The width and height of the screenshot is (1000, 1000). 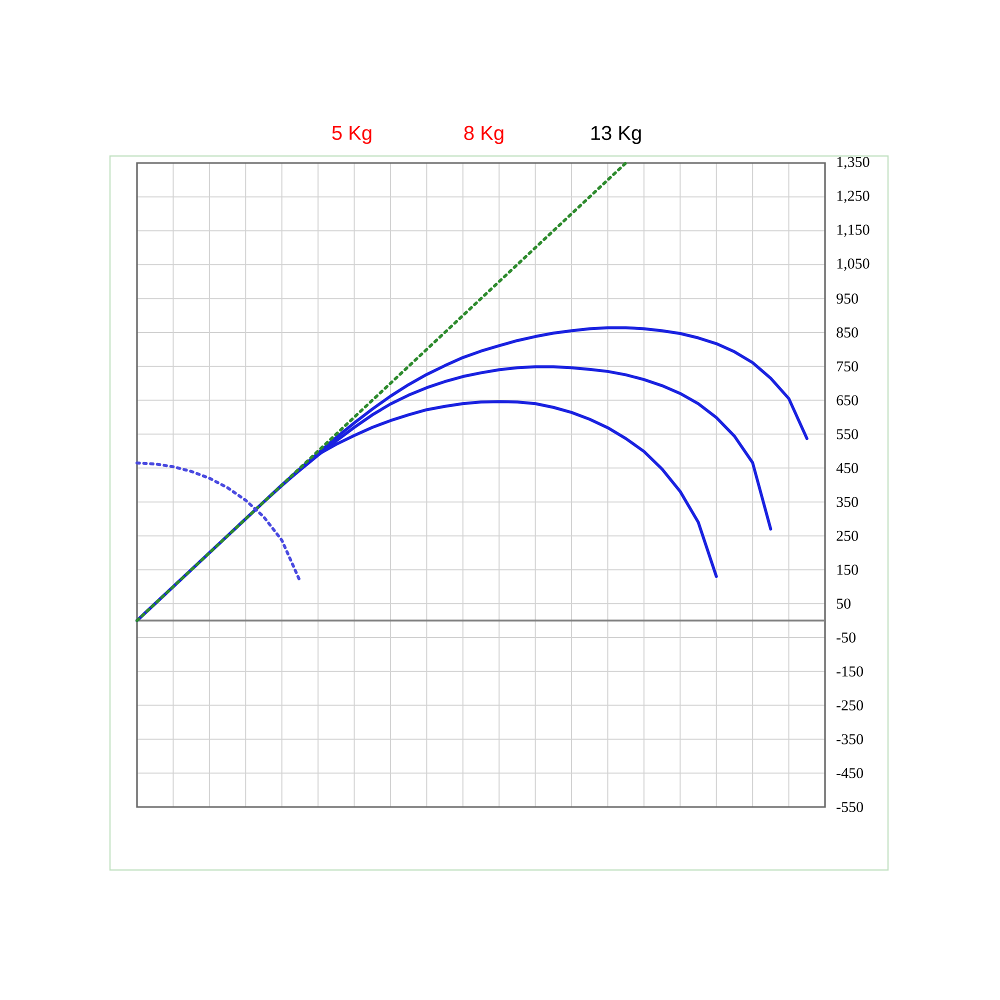 I want to click on y-tick-label: 850, so click(x=847, y=332).